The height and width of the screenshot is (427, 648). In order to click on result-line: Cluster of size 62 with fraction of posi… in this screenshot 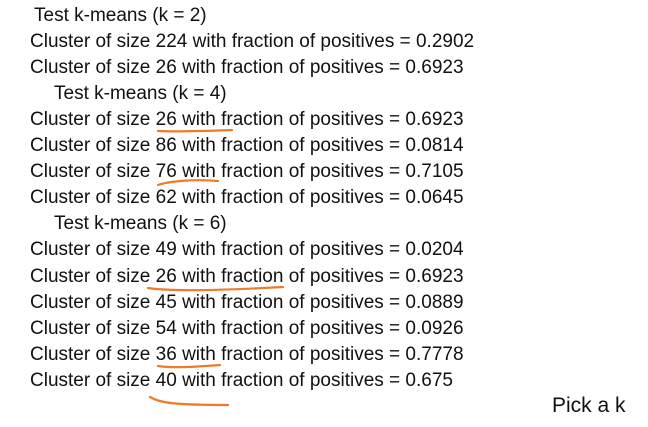, I will do `click(247, 197)`.